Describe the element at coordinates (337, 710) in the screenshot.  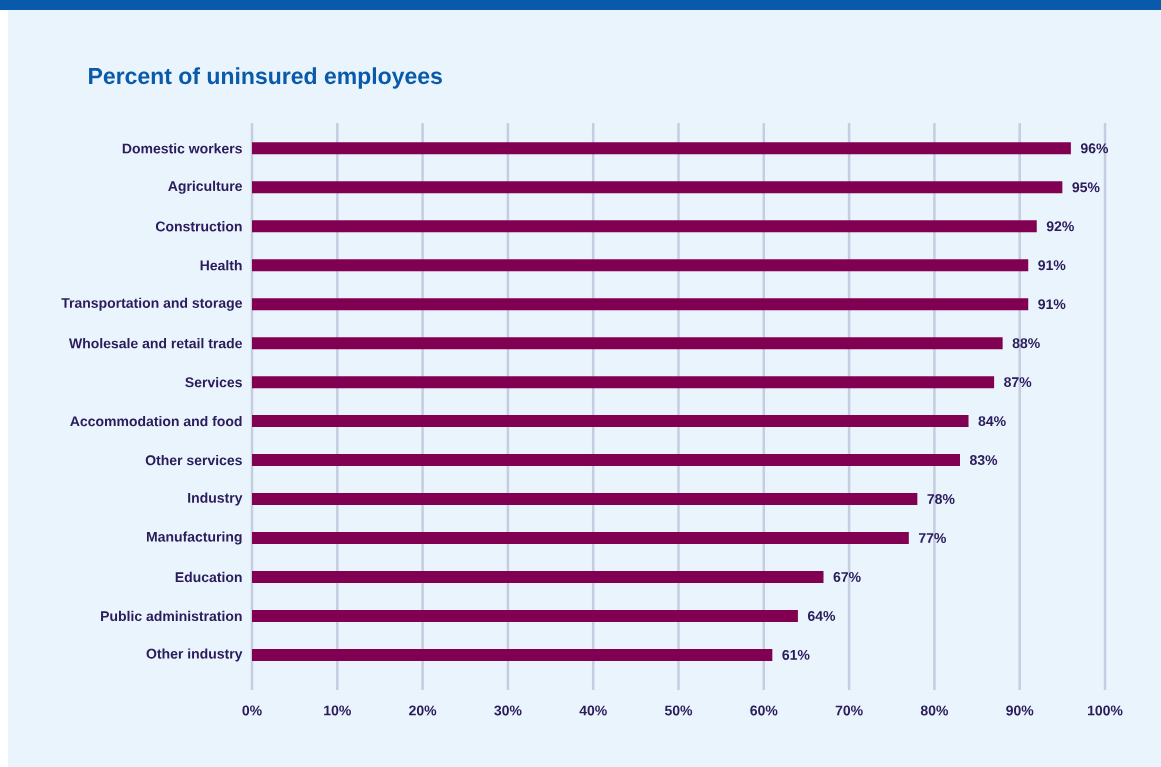
I see `x-tick-label: 10%` at that location.